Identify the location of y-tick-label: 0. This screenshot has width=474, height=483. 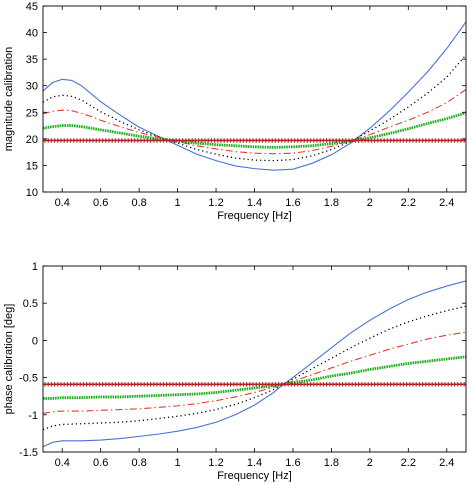
(35, 341).